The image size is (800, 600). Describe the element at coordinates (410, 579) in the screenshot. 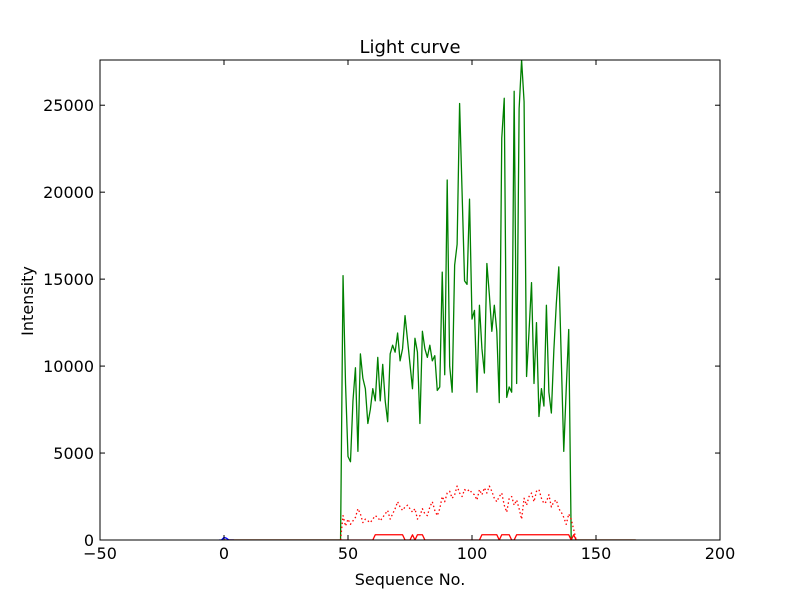

I see `x-axis-label: Sequence No.` at that location.